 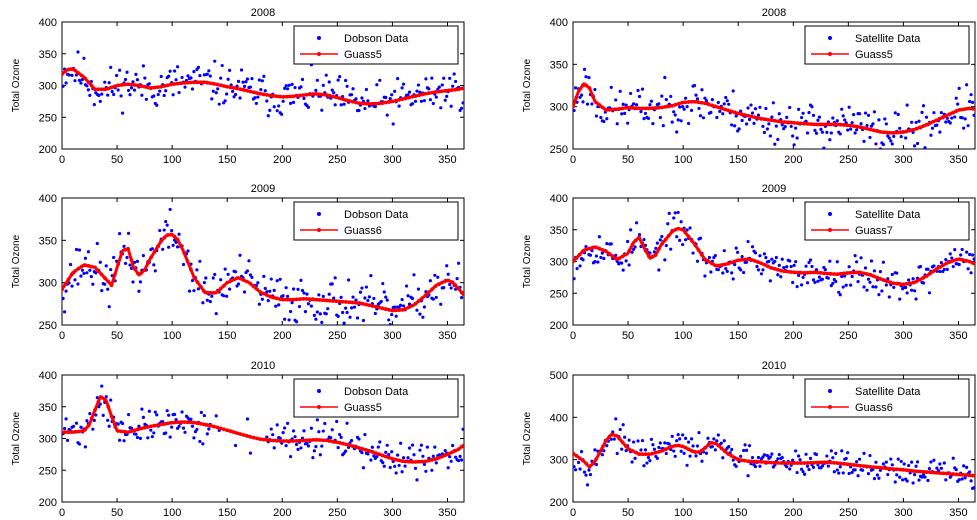 I want to click on x-tick-label: 300, so click(x=903, y=160).